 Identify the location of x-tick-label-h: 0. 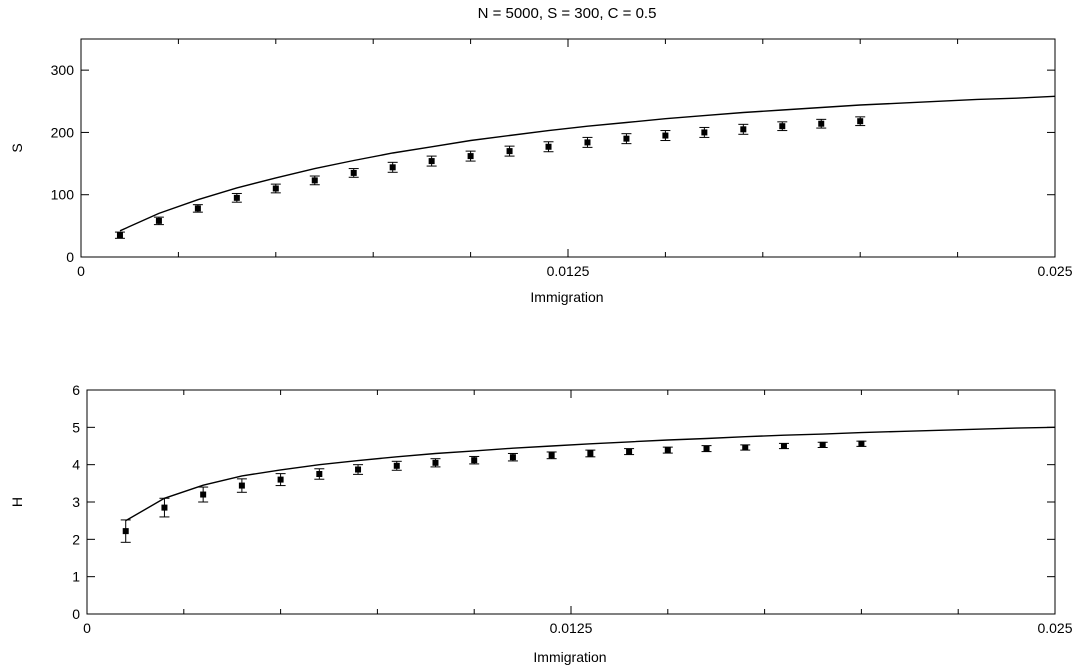
(87, 628).